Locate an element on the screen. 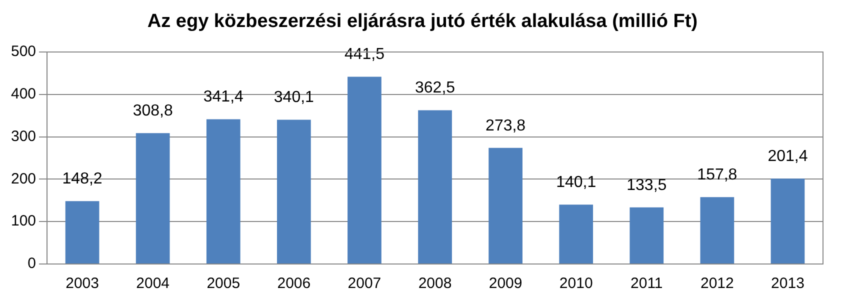 The width and height of the screenshot is (845, 300). data-label: 148,2 is located at coordinates (82, 179).